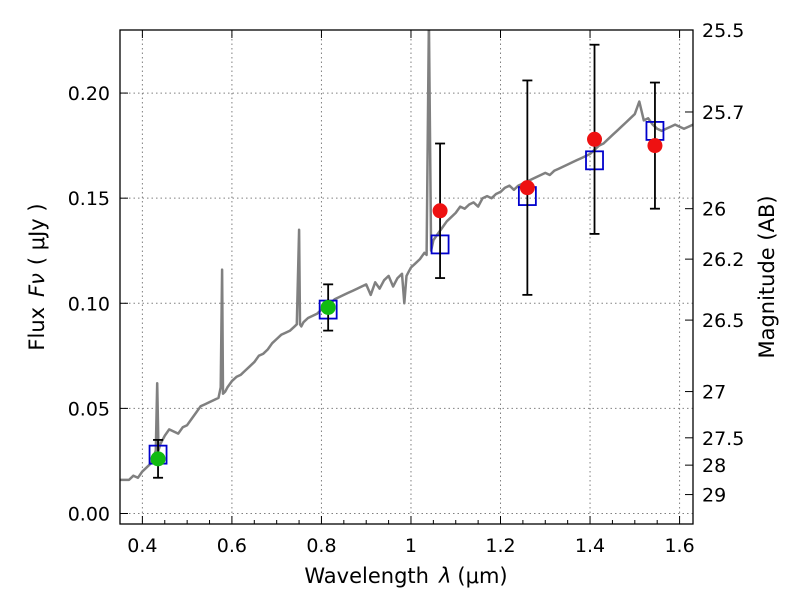 The width and height of the screenshot is (800, 600). Describe the element at coordinates (232, 546) in the screenshot. I see `x-tick-label: 0.6` at that location.